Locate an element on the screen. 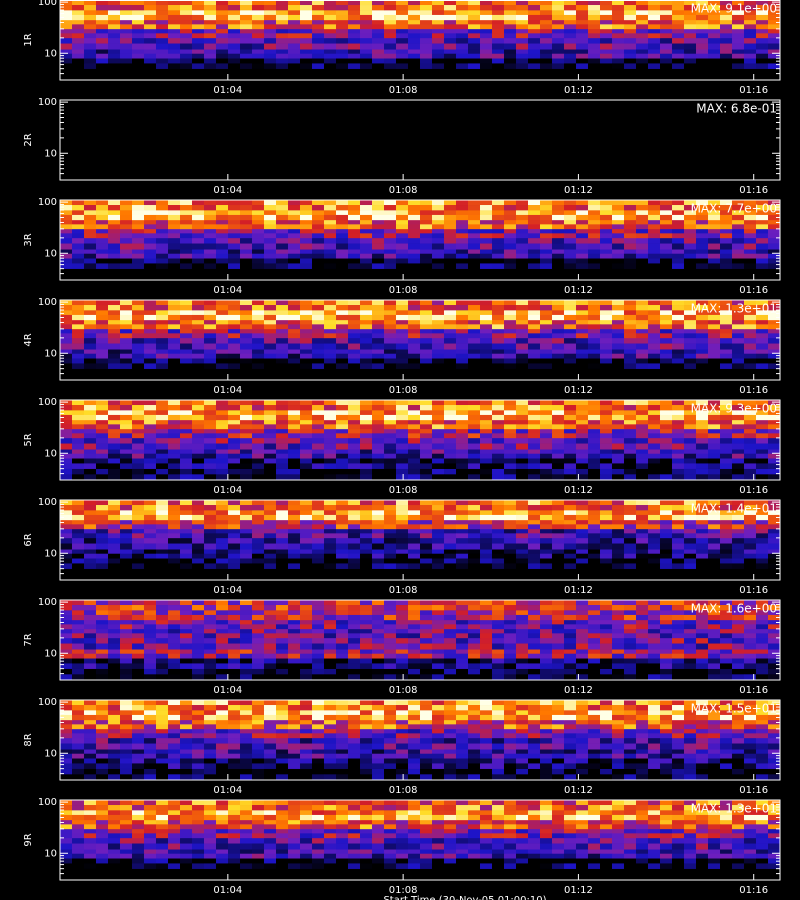 This screenshot has width=800, height=900. y-tick-label: 100 is located at coordinates (47, 4).